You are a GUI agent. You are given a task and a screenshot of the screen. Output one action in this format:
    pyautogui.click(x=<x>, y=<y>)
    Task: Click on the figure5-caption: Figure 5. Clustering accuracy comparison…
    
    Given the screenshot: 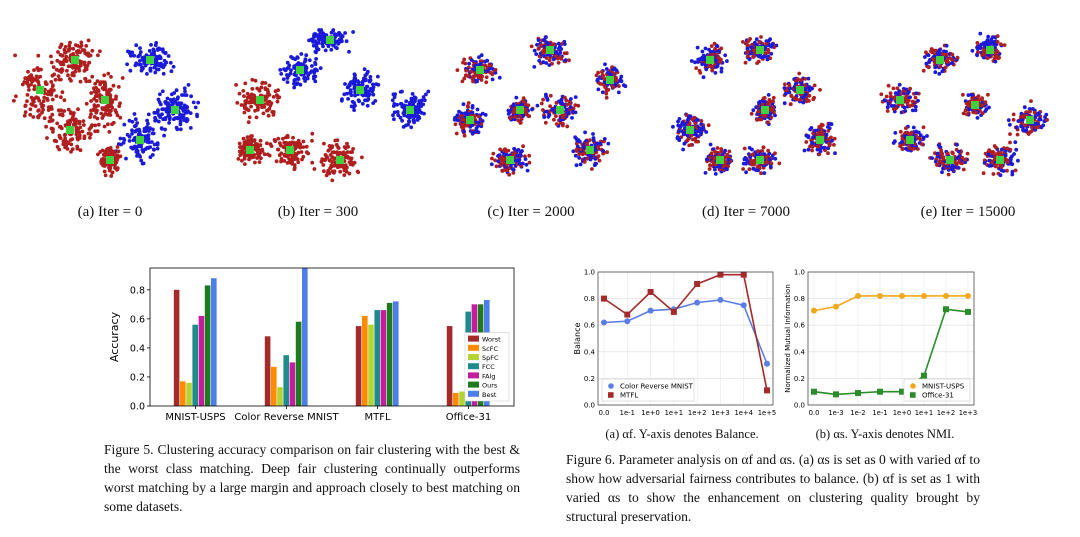 What is the action you would take?
    pyautogui.click(x=312, y=478)
    